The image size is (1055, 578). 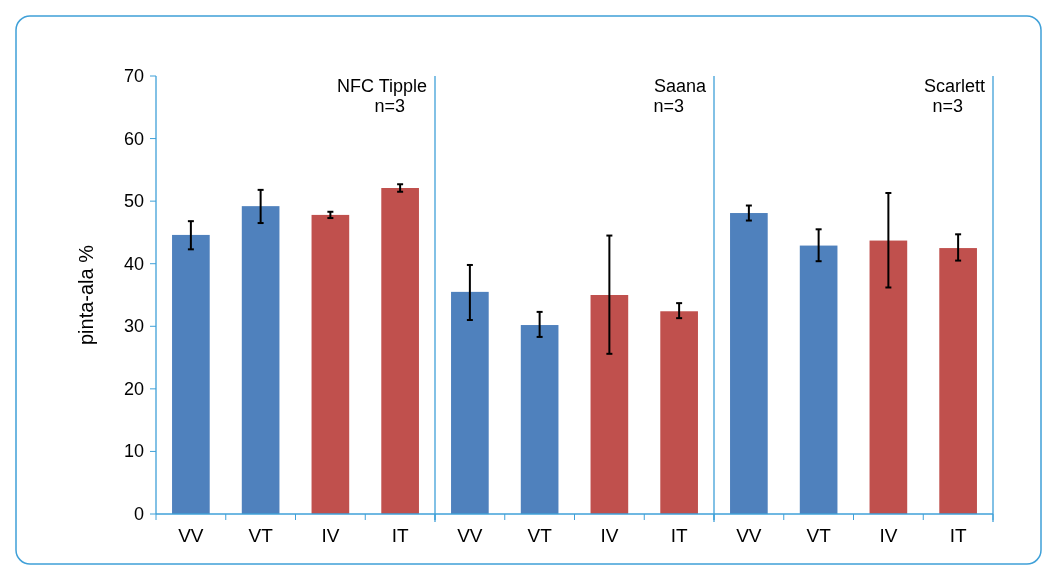 I want to click on chart-title: Scarlett, so click(x=954, y=86).